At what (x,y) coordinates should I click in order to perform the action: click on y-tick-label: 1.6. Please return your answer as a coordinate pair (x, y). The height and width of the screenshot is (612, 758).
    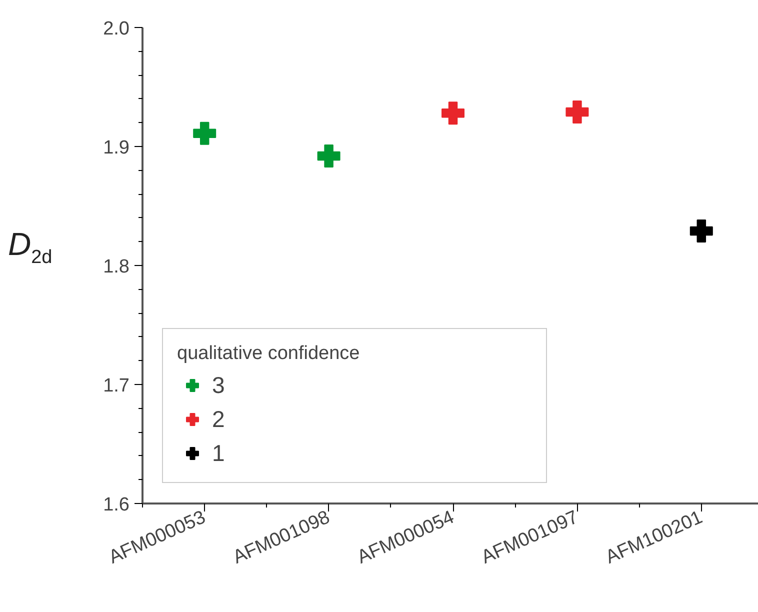
    Looking at the image, I should click on (116, 505).